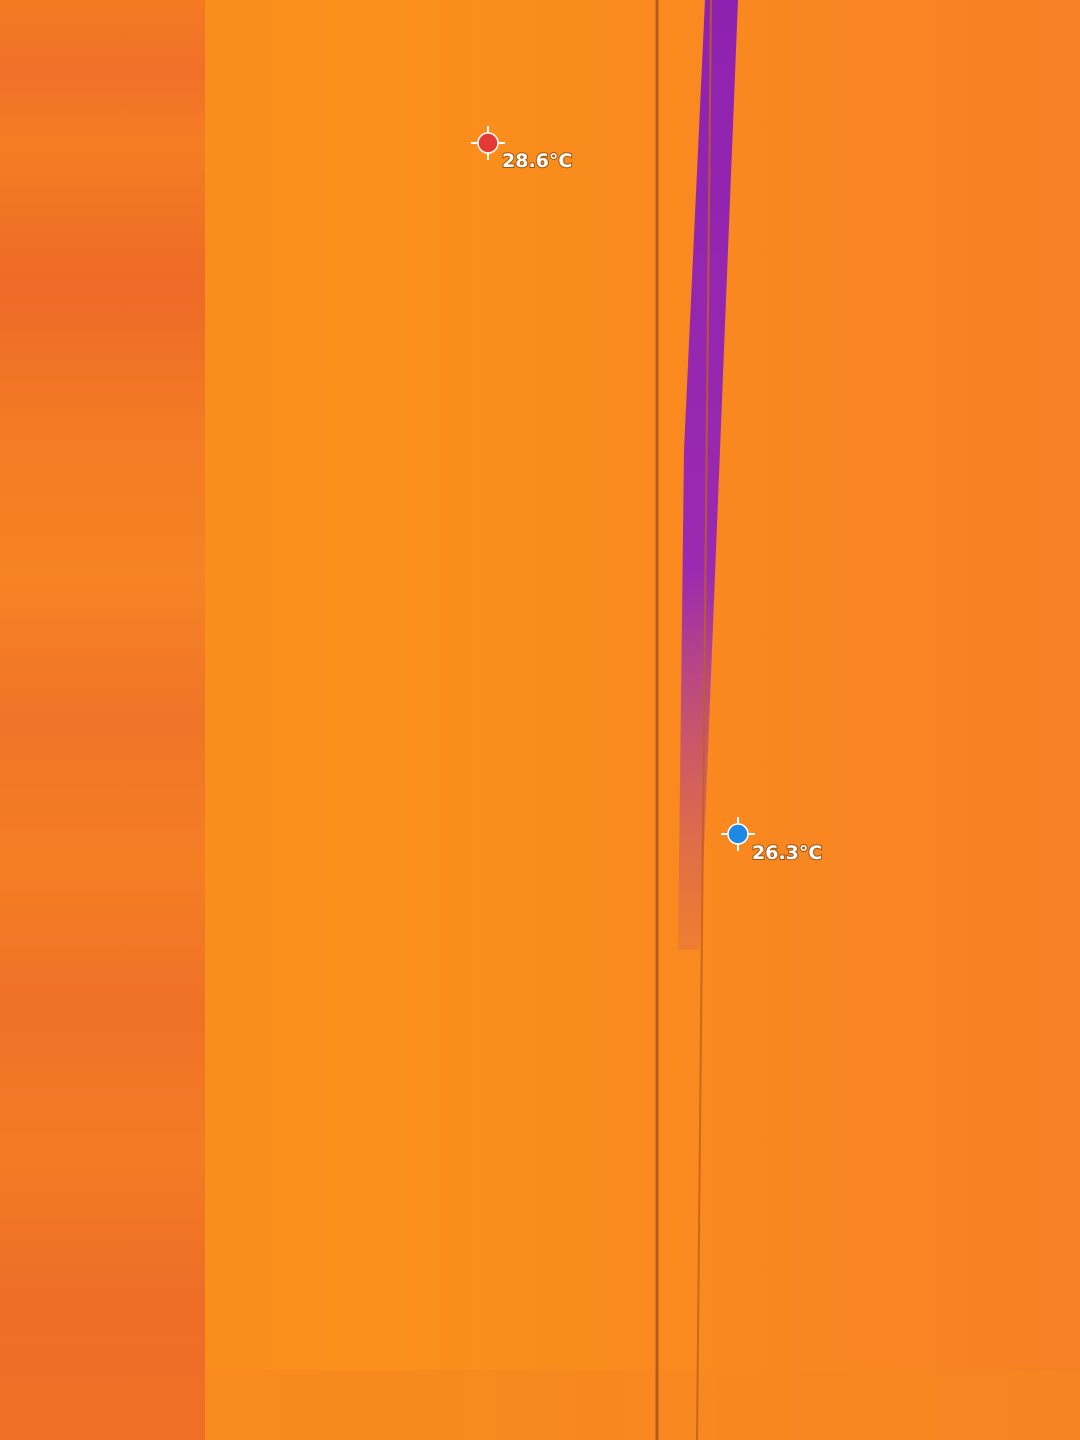 The height and width of the screenshot is (1440, 1080). I want to click on cold-stripe, so click(708, 475).